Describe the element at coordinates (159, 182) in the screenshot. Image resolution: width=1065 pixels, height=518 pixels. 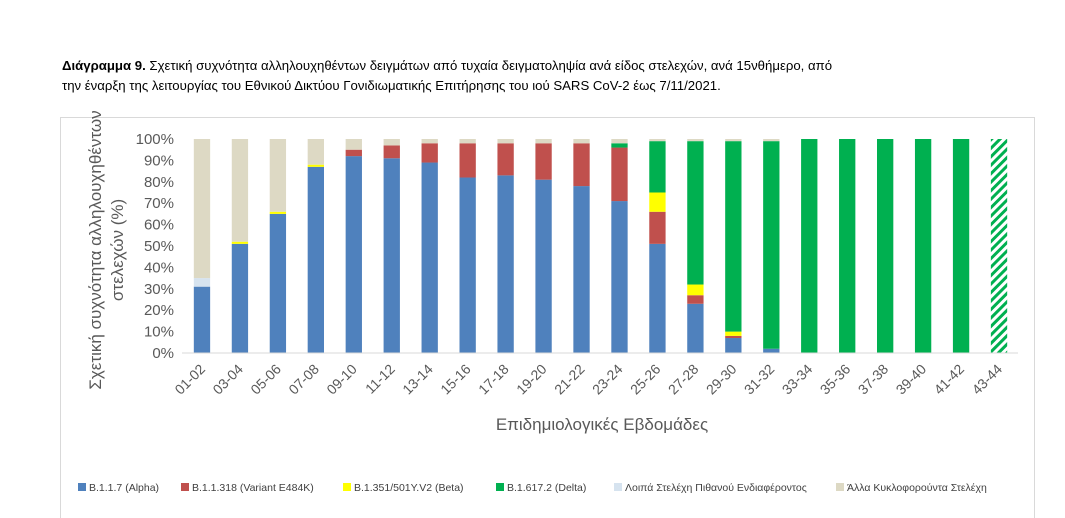
I see `y-tick-label: 80%` at that location.